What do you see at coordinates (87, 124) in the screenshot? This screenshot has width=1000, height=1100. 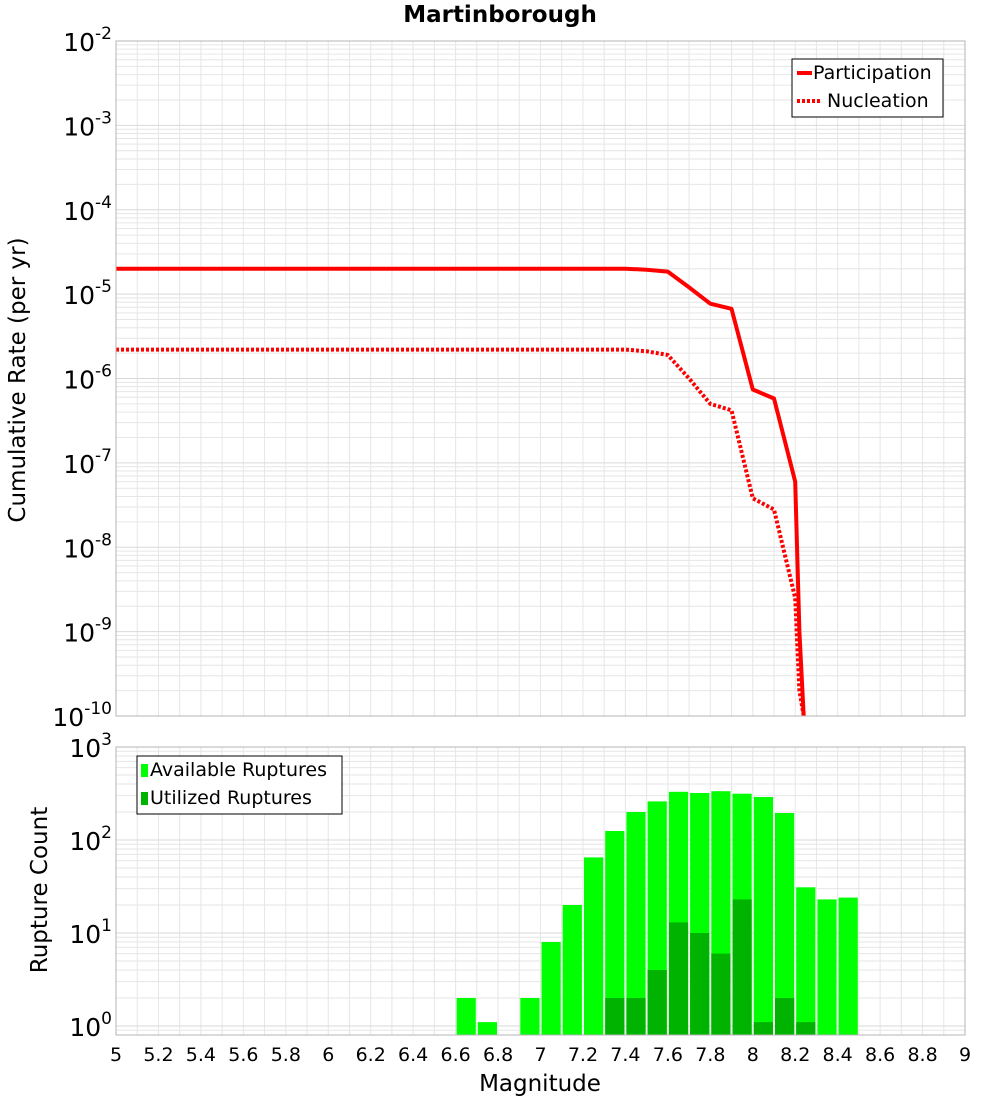 I see `rate-y-tick-label: 10⁻³` at bounding box center [87, 124].